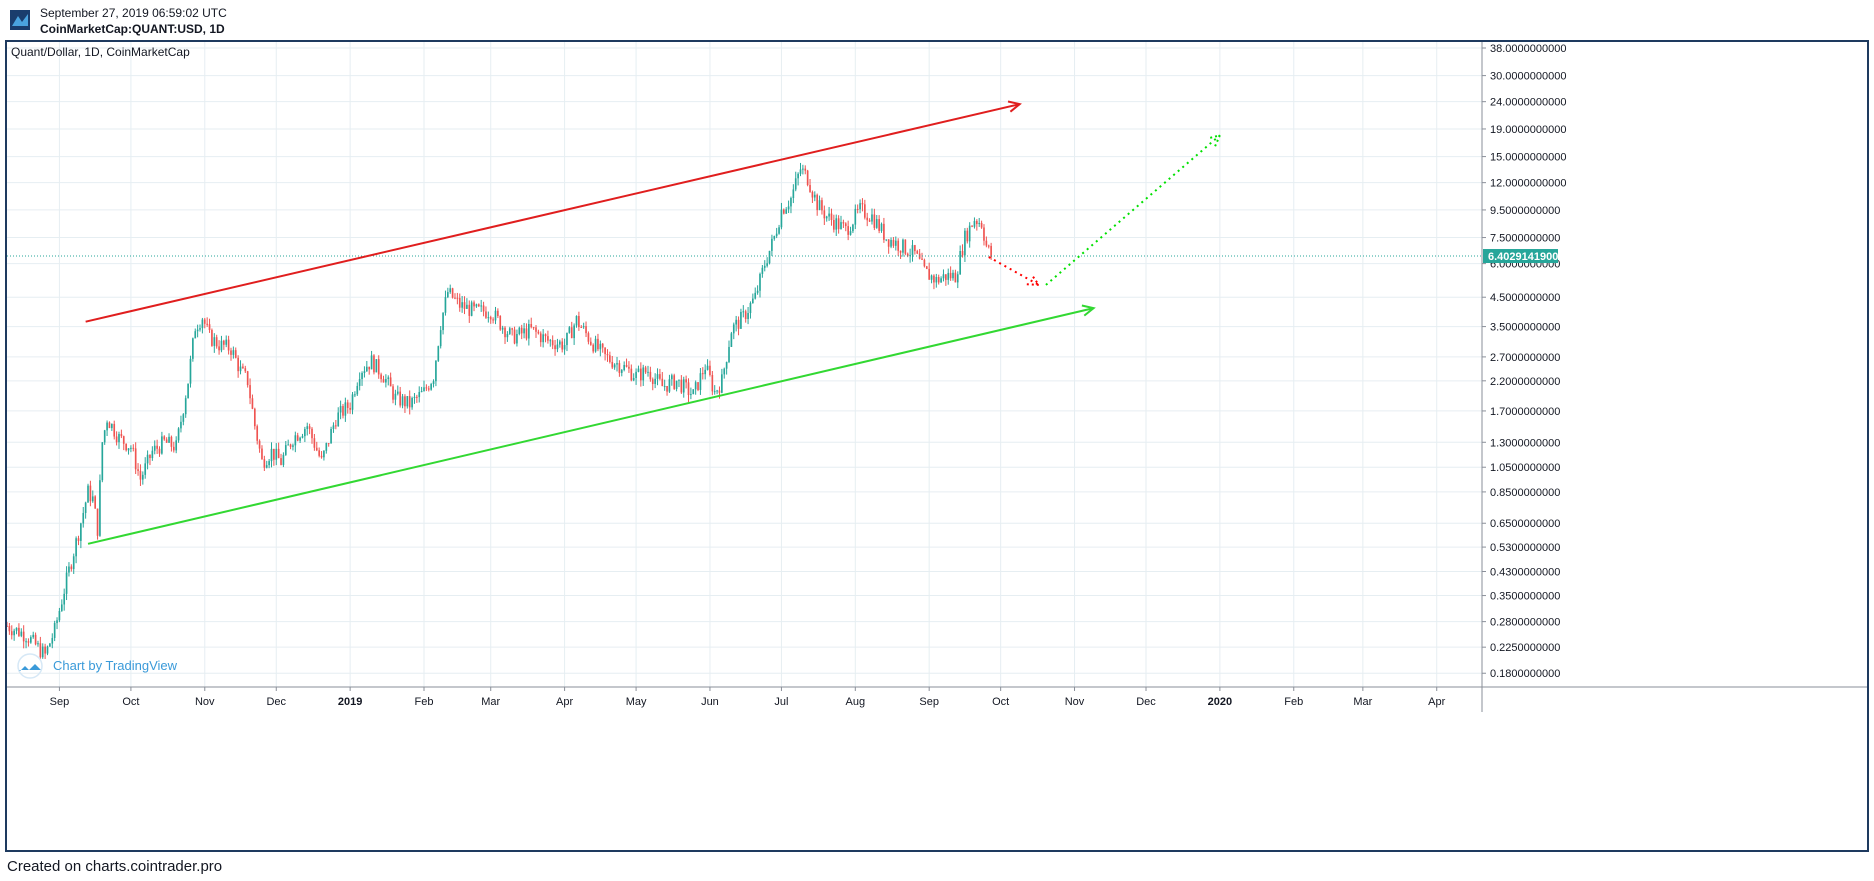 The width and height of the screenshot is (1874, 881). Describe the element at coordinates (1525, 382) in the screenshot. I see `y-tick-label: 2.2000000000` at that location.